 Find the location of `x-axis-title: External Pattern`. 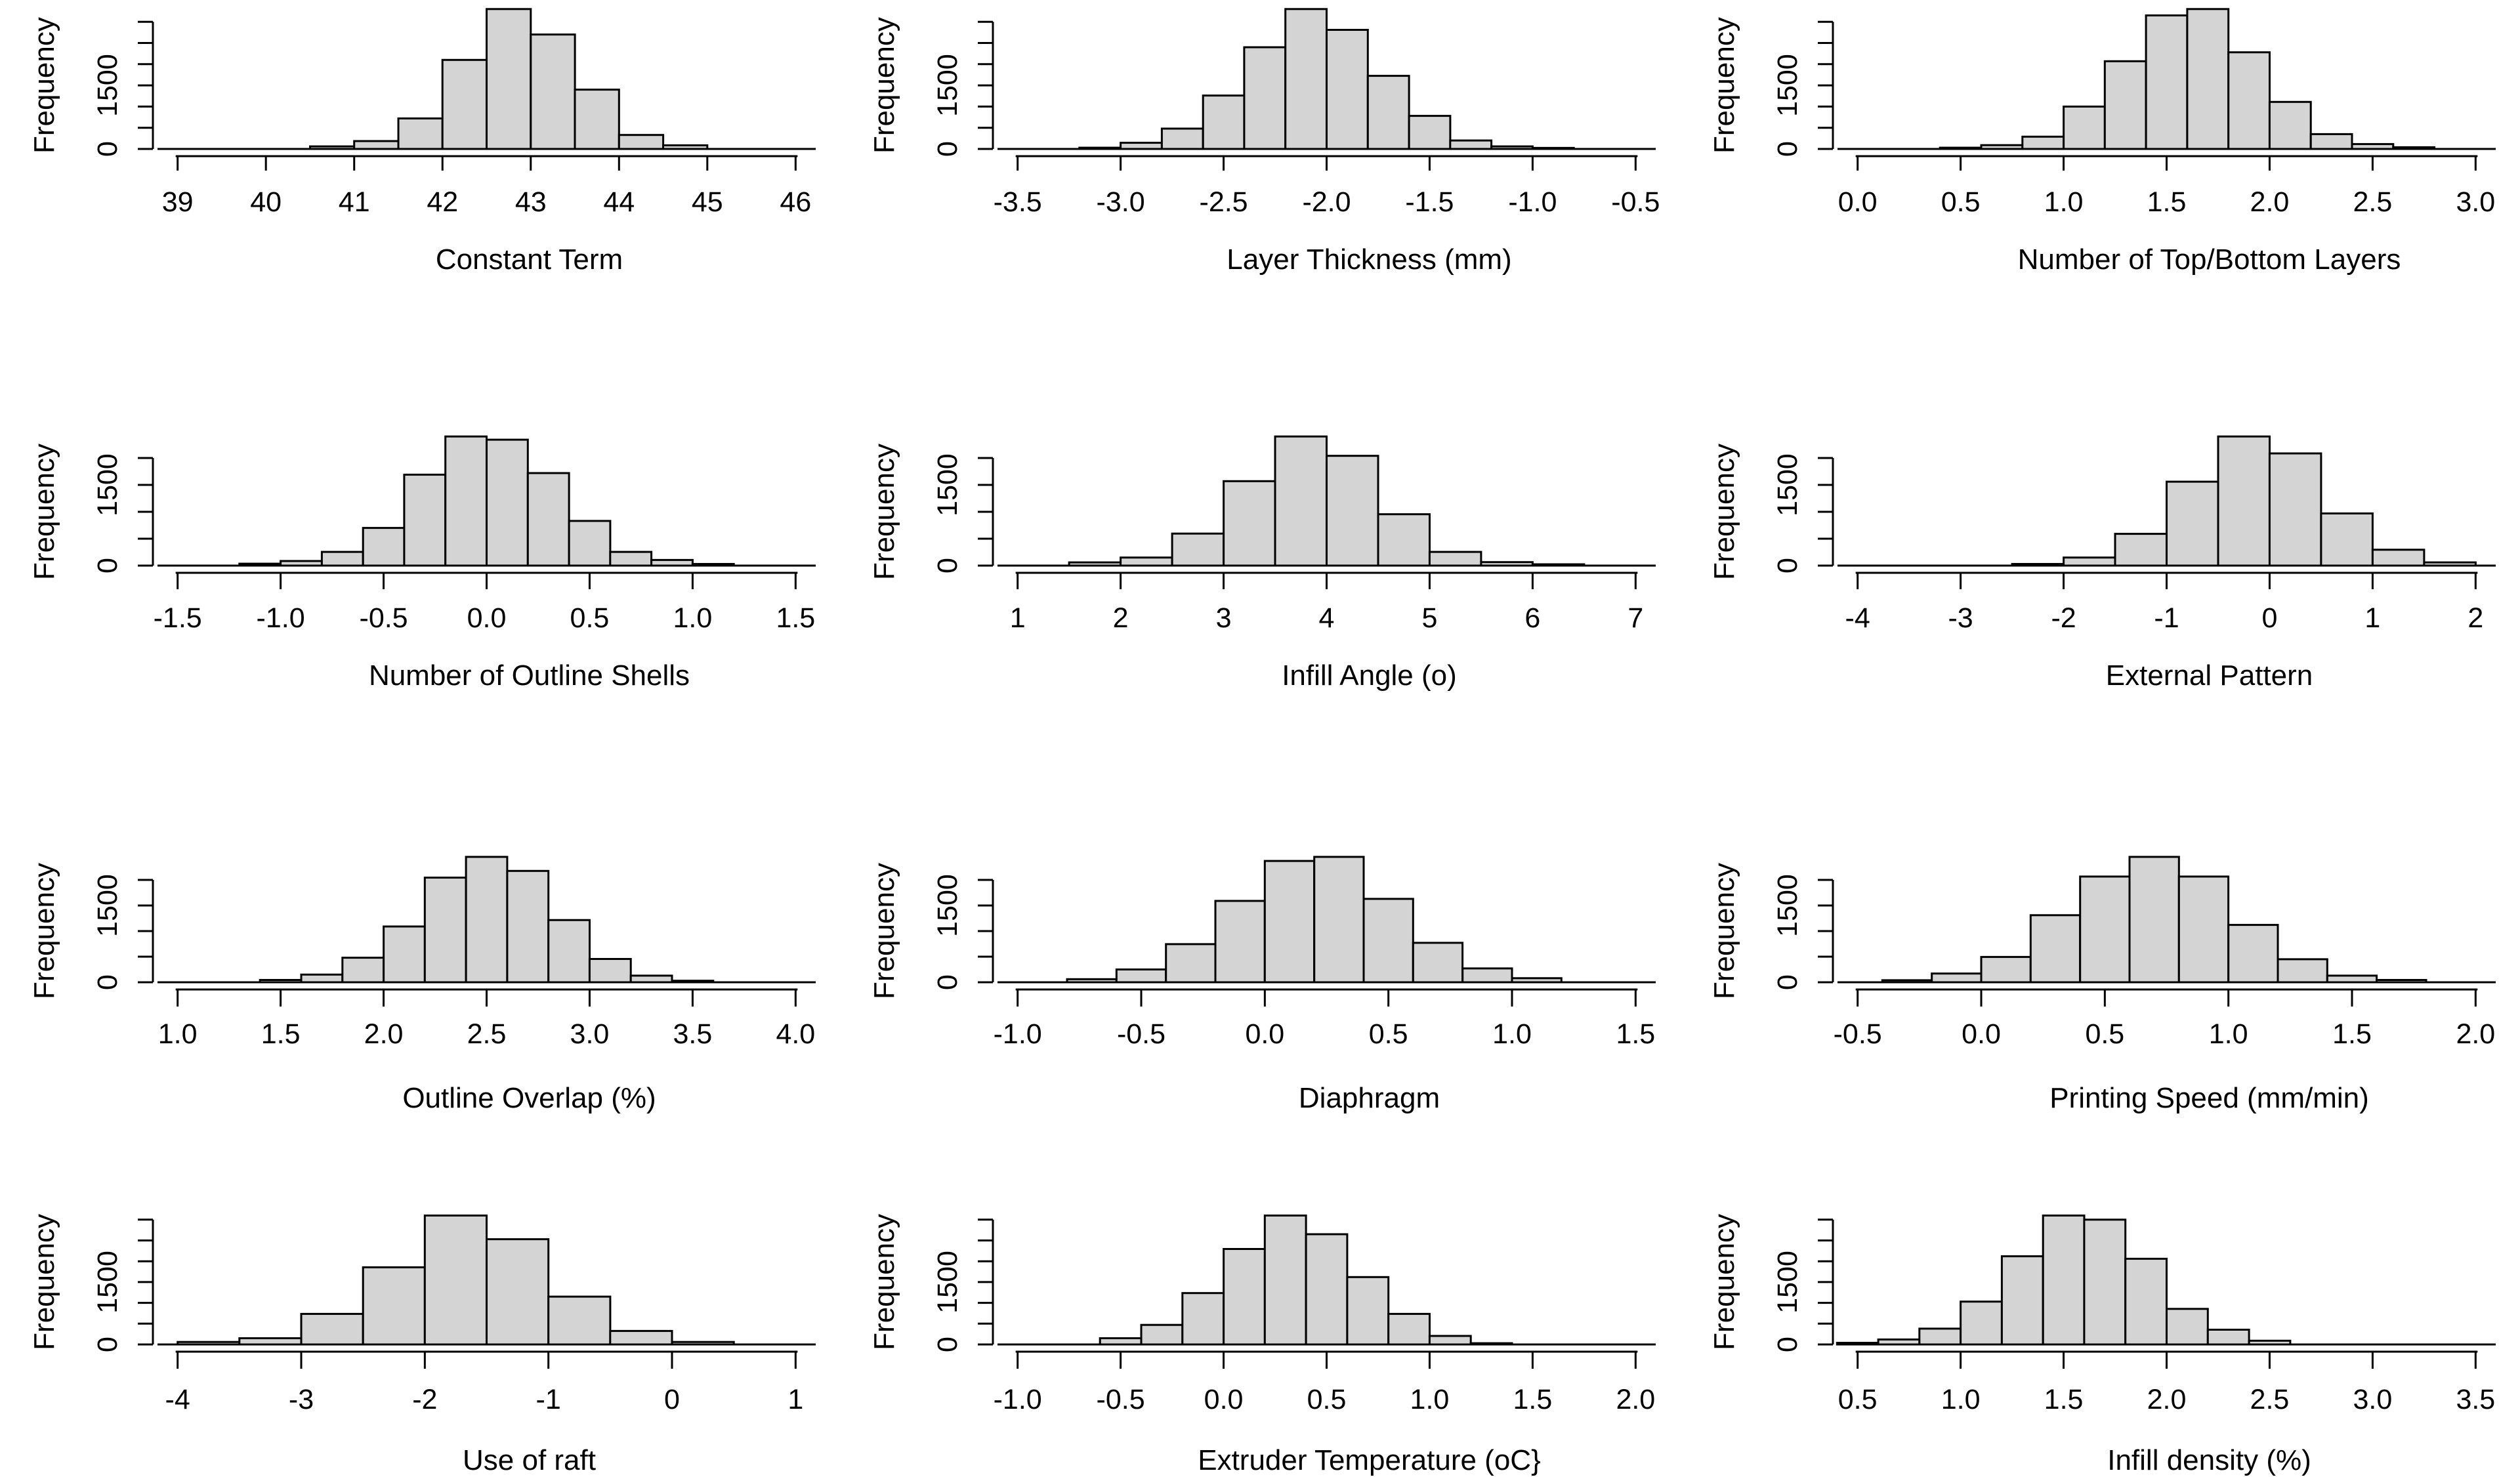

x-axis-title: External Pattern is located at coordinates (2209, 675).